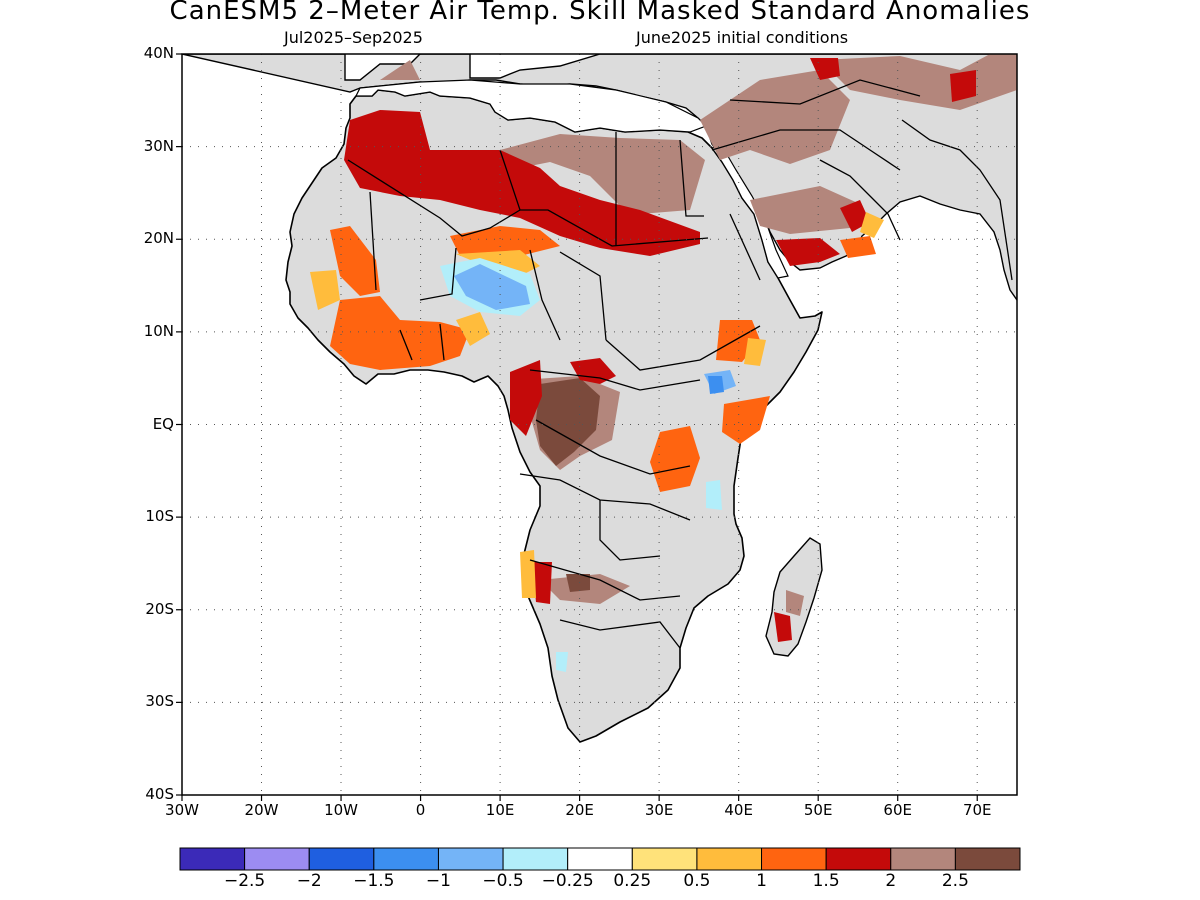  I want to click on colorbar-label: 1, so click(761, 881).